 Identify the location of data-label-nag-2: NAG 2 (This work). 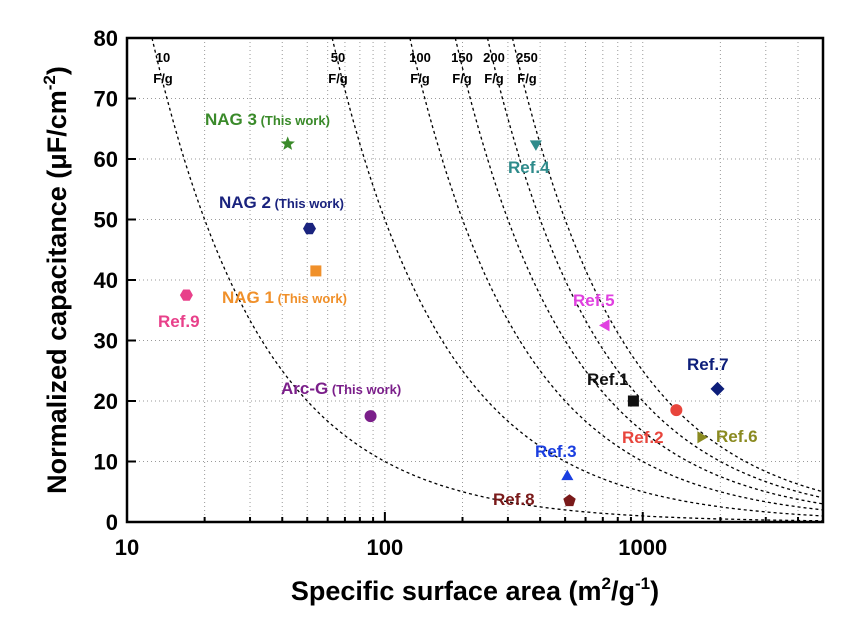
(281, 202).